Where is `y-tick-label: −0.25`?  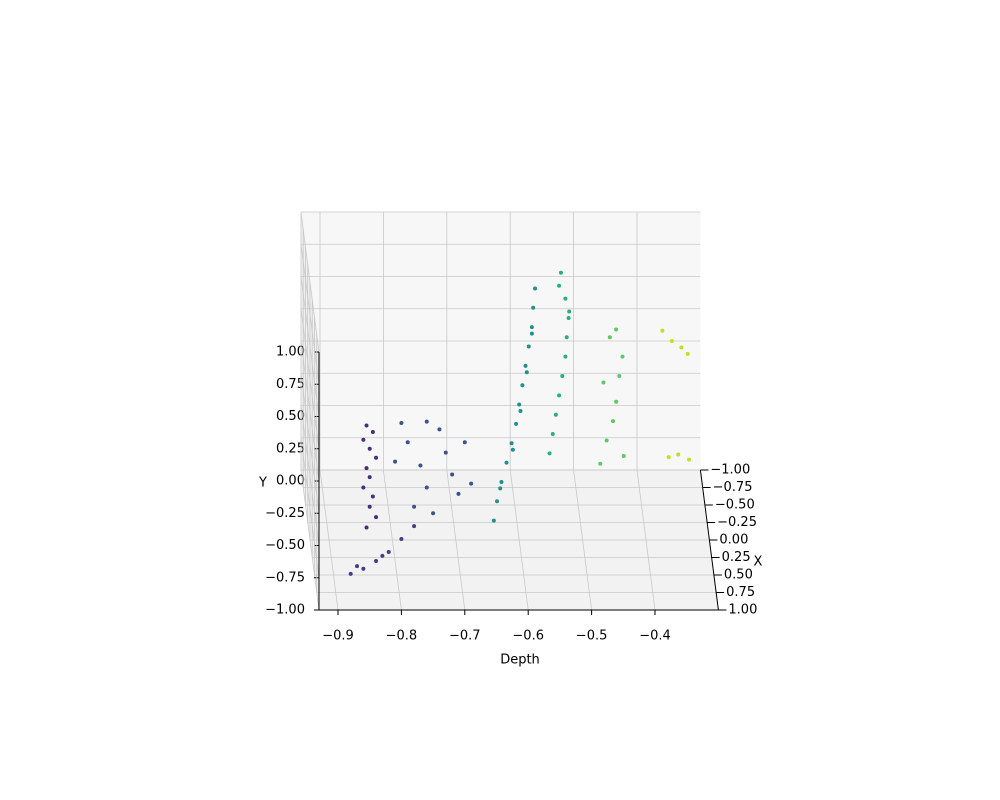 y-tick-label: −0.25 is located at coordinates (285, 513).